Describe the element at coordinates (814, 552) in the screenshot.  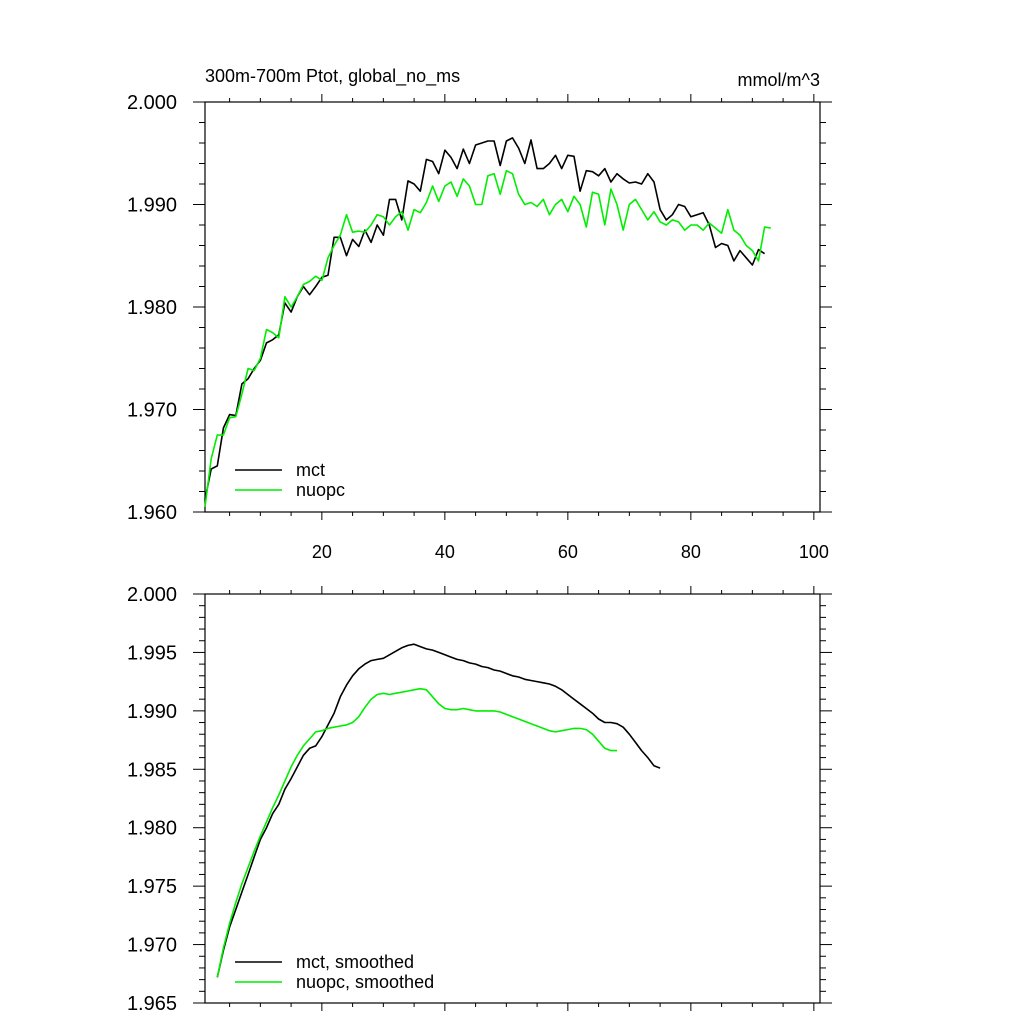
I see `x-tick-label: 100` at that location.